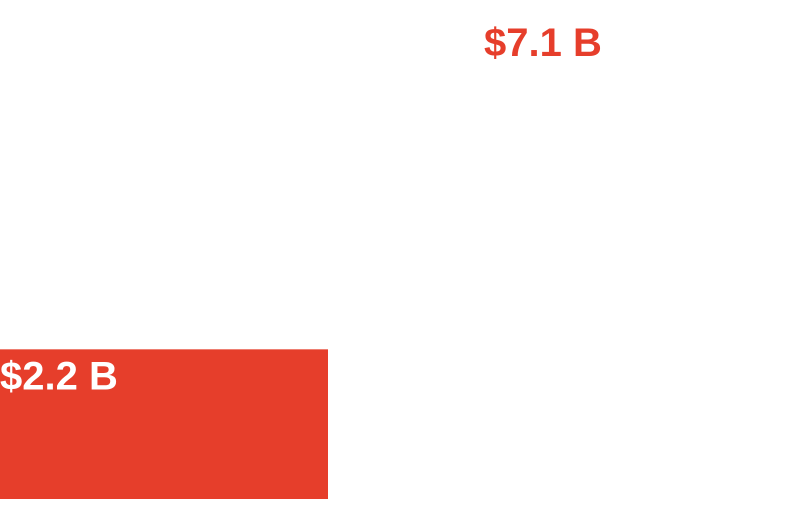 The image size is (812, 532). Describe the element at coordinates (59, 376) in the screenshot. I see `bar-value-label-1: $2.2 B` at that location.